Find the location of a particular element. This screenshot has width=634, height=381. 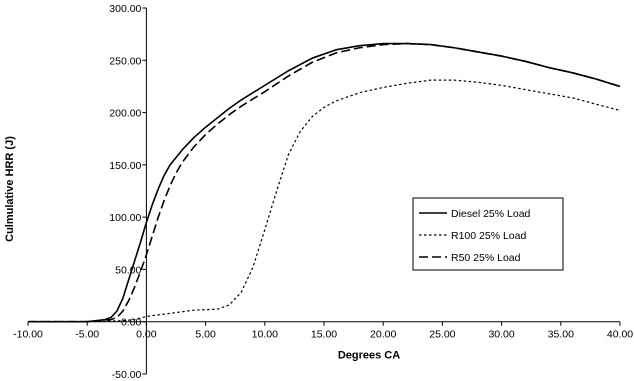

y-tick-label: 50.00 is located at coordinates (128, 270).